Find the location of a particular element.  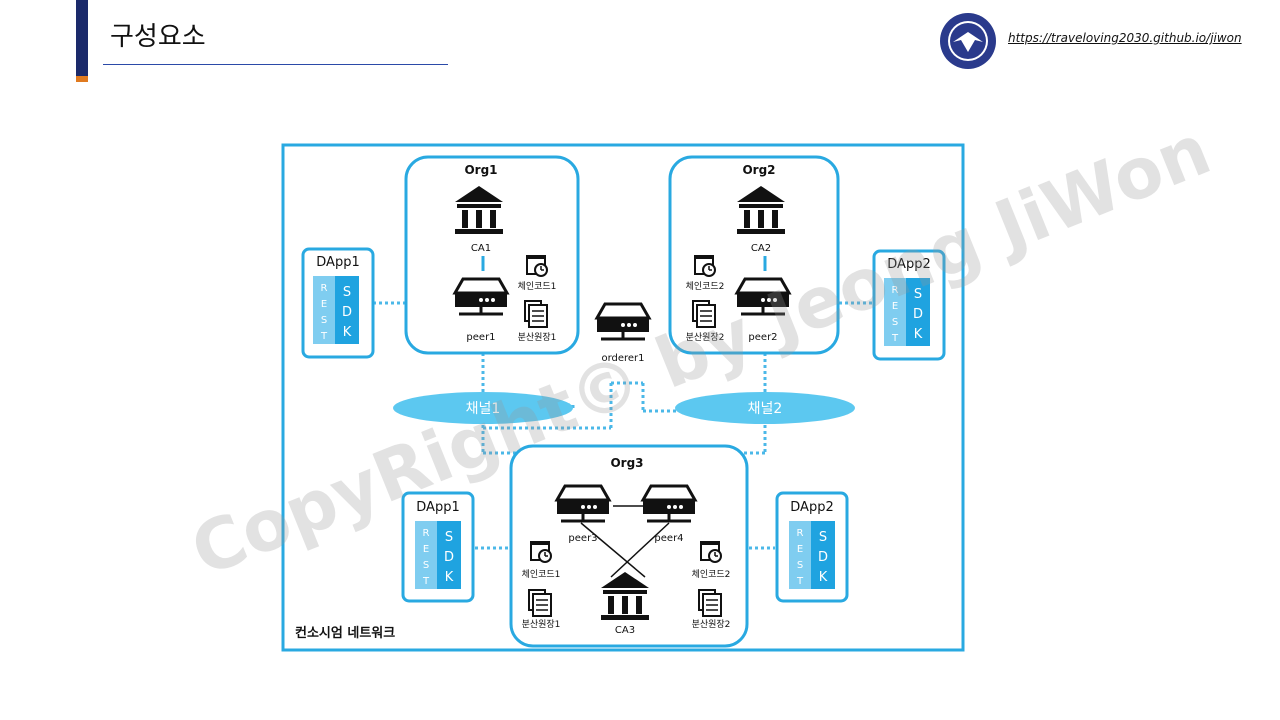

org3-ledger2-label: 분산원장2 is located at coordinates (711, 624).